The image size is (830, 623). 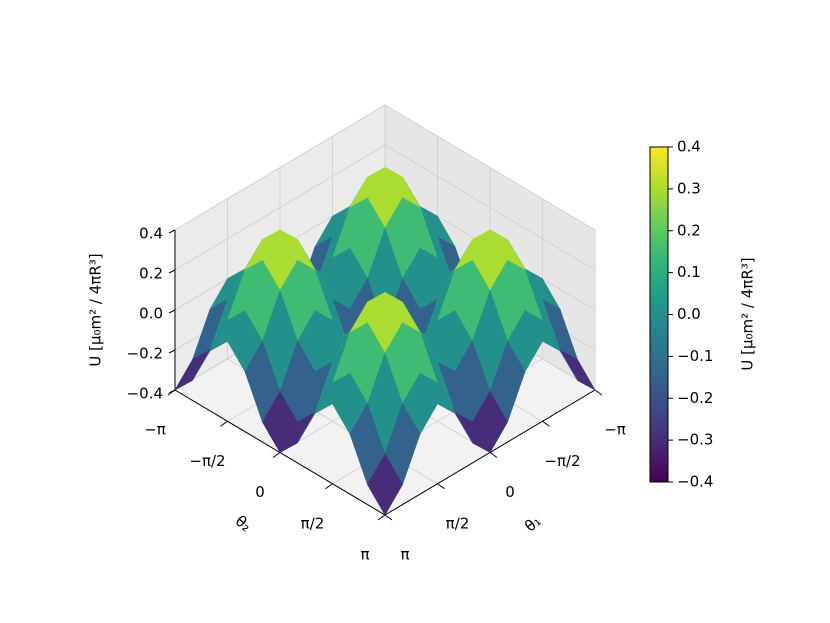 I want to click on colorbar-tick-label: 0.1, so click(x=689, y=272).